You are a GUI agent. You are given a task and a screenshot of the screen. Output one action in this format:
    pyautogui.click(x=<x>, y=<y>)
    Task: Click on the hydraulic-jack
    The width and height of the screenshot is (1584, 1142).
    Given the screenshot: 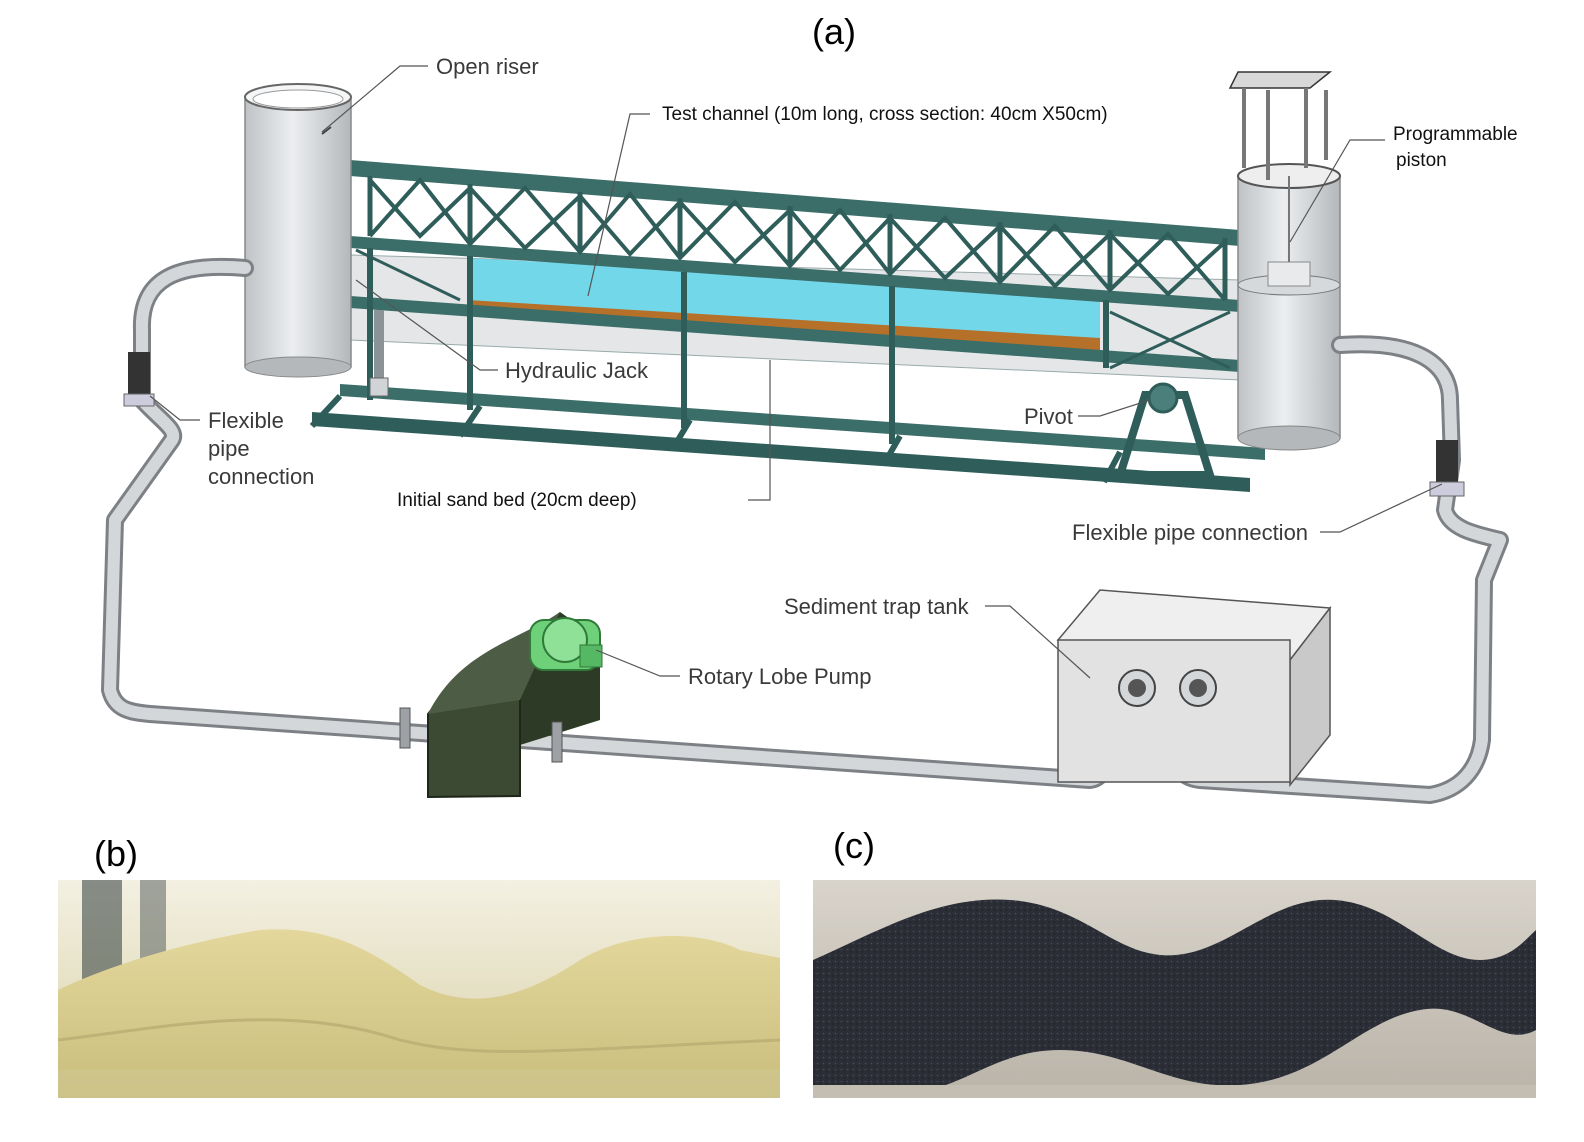 What is the action you would take?
    pyautogui.click(x=379, y=353)
    